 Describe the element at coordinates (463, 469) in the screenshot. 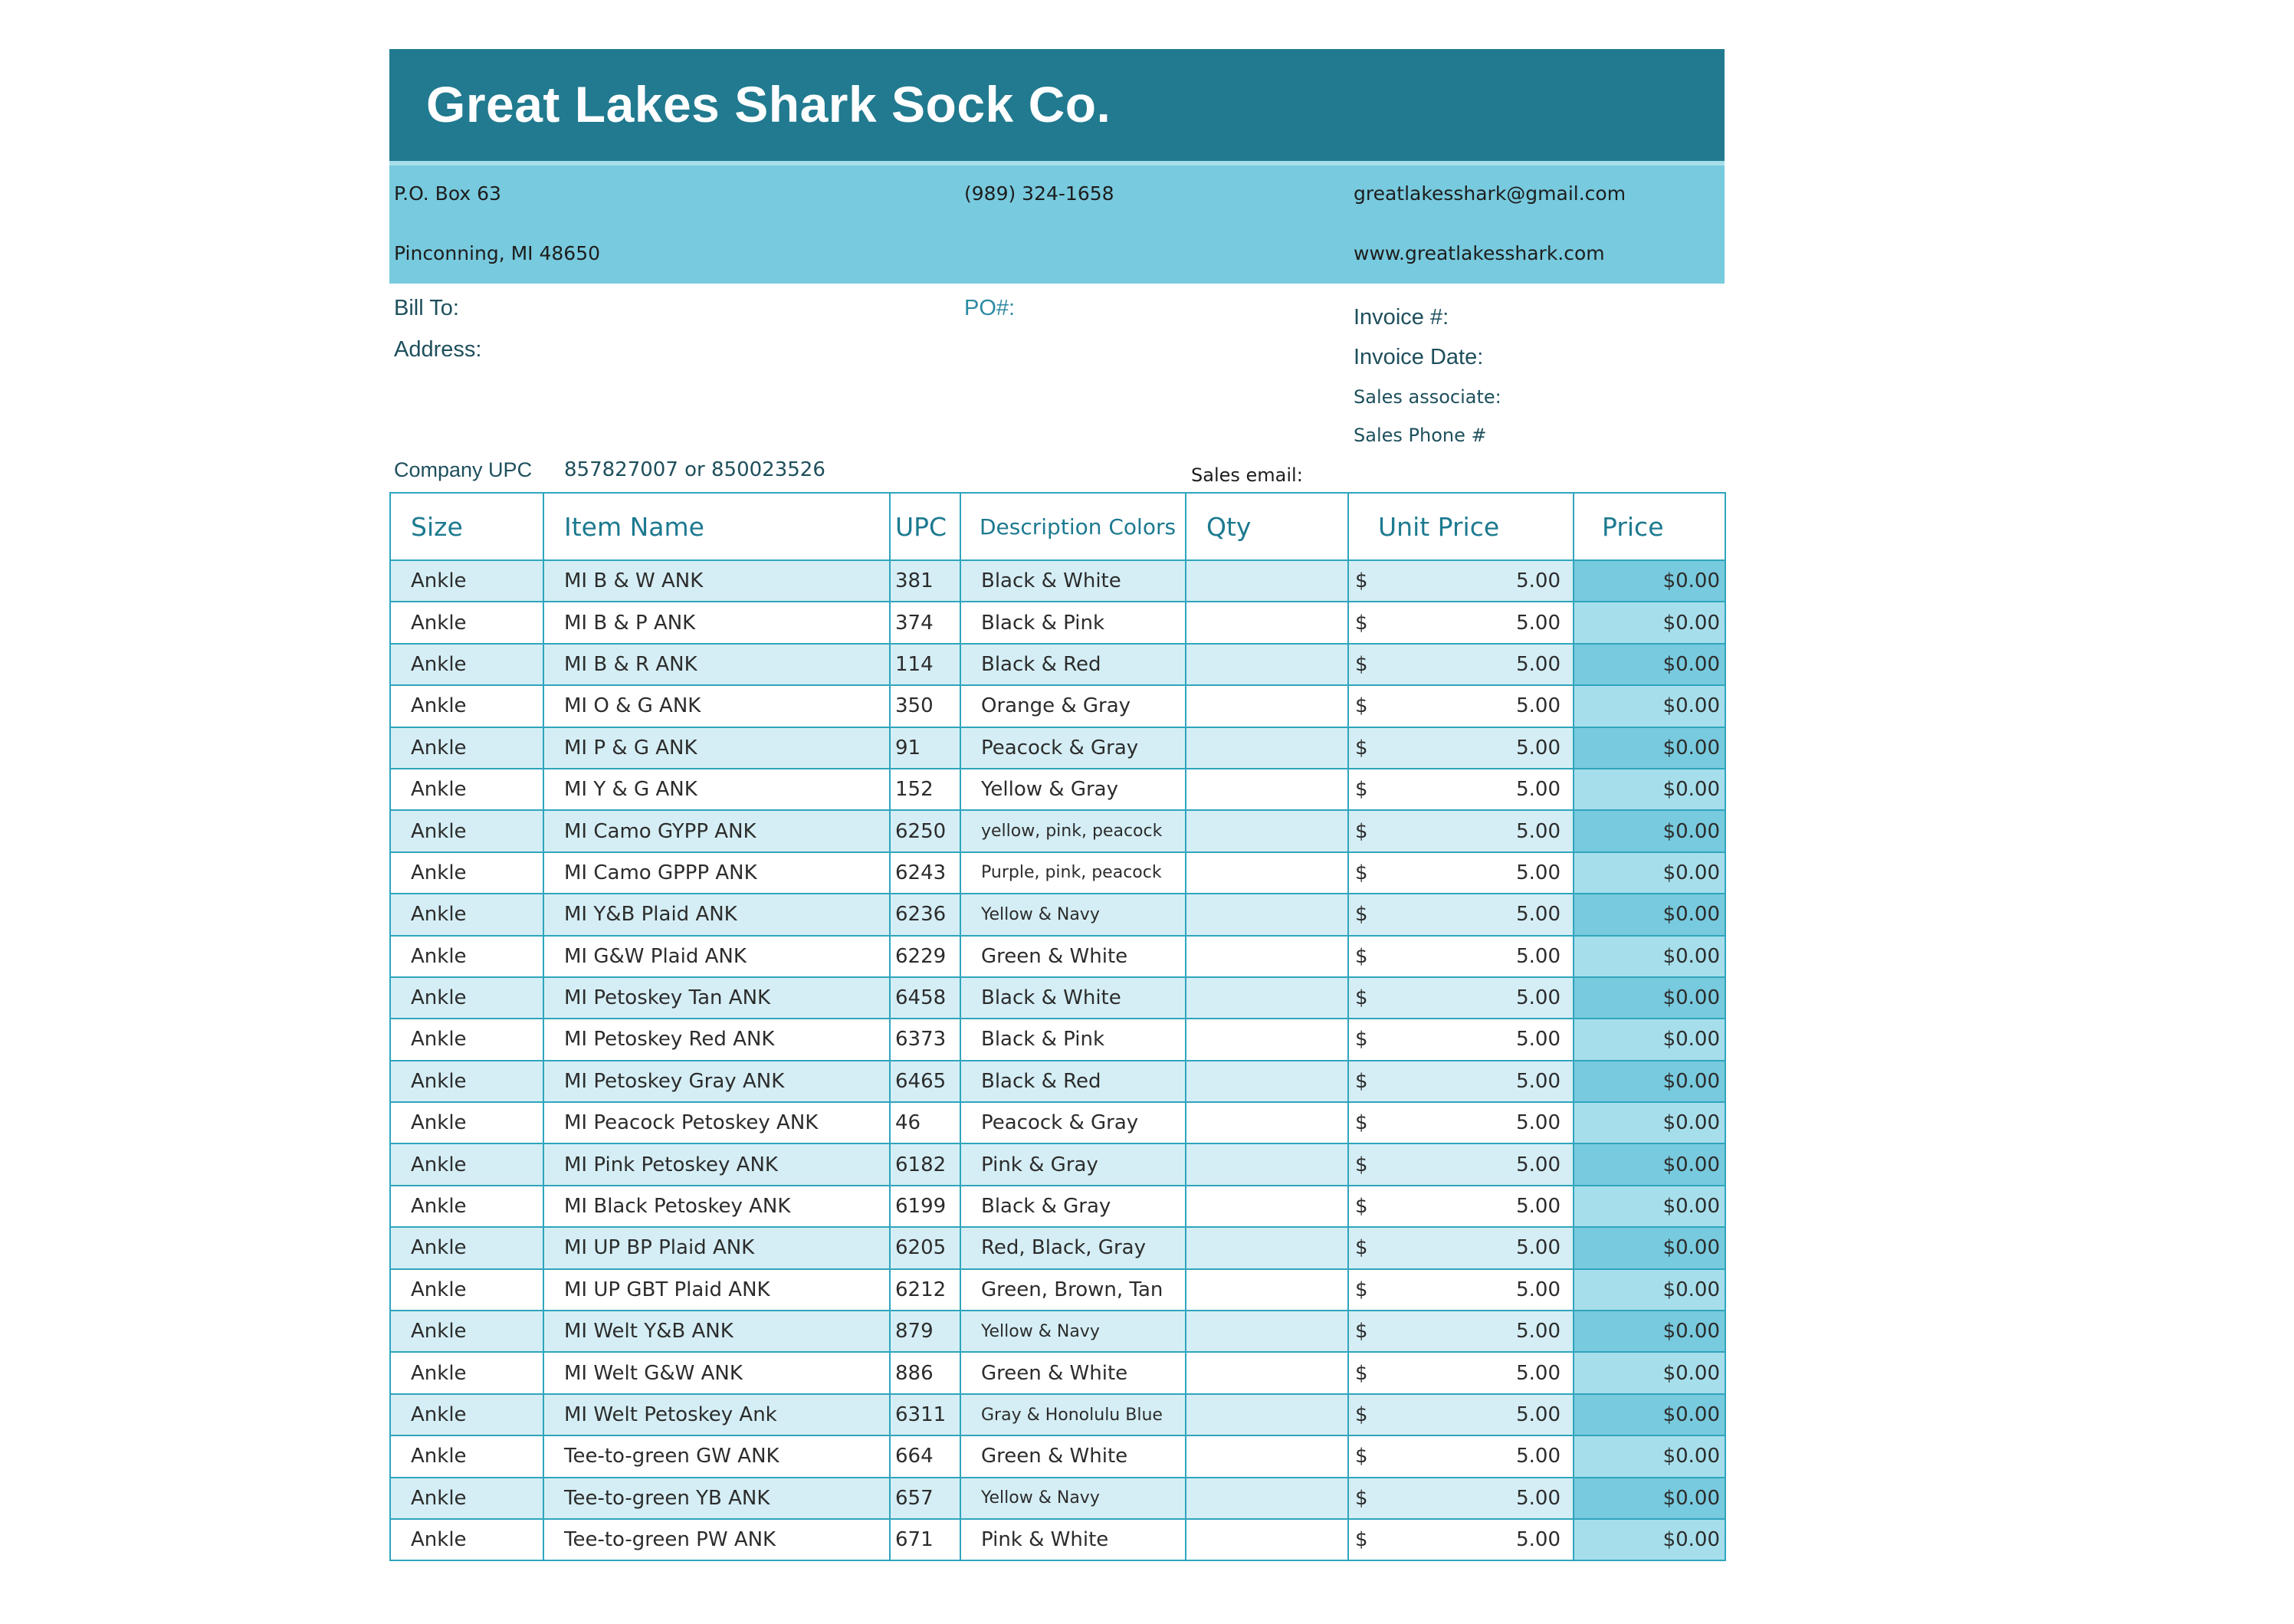

I see `company-upc-label: Company UPC` at that location.